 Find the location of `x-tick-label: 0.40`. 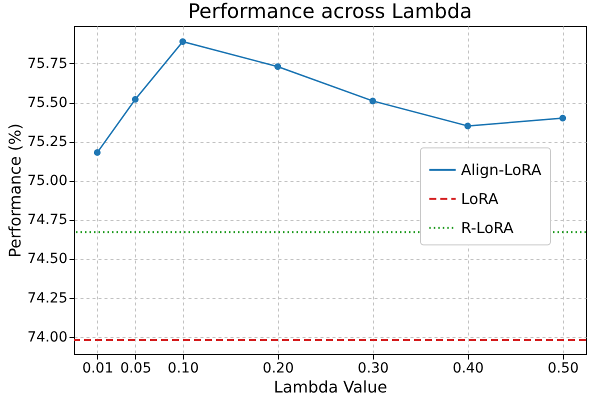

x-tick-label: 0.40 is located at coordinates (468, 368).